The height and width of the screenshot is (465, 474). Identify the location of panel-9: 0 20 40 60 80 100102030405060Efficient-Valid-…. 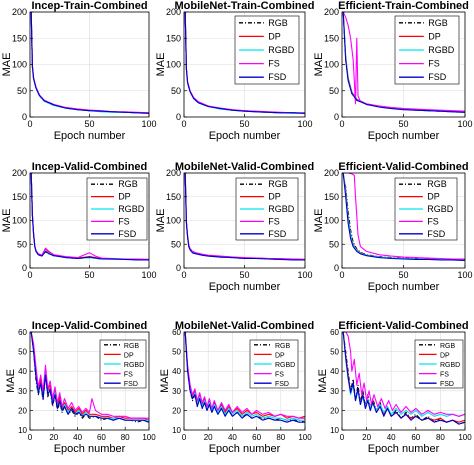
(394, 387).